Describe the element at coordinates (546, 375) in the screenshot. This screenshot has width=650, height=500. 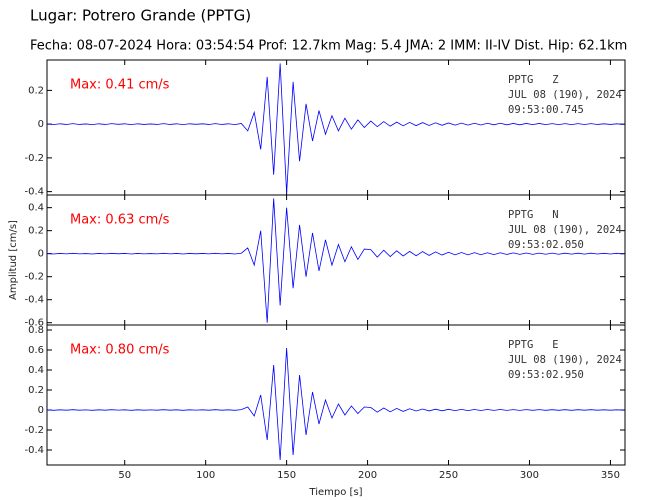
I see `station-info: 09:53:02.950` at that location.